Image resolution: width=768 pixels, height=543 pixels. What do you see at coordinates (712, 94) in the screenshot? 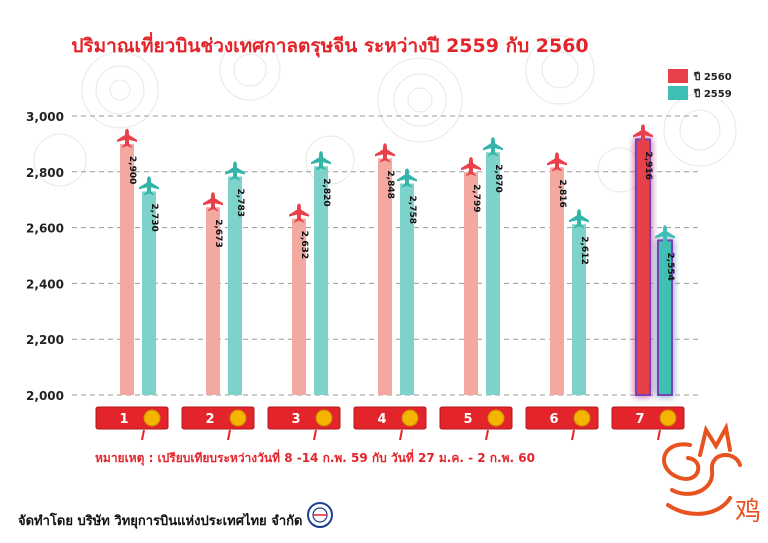
I see `legend-label-2559: ปี 2559` at bounding box center [712, 94].